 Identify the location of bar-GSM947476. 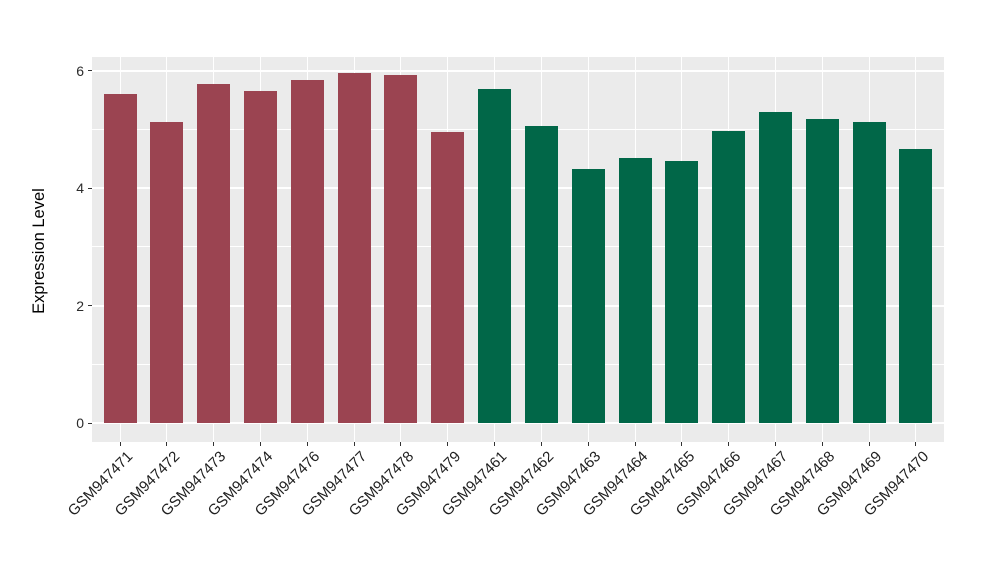
(307, 251).